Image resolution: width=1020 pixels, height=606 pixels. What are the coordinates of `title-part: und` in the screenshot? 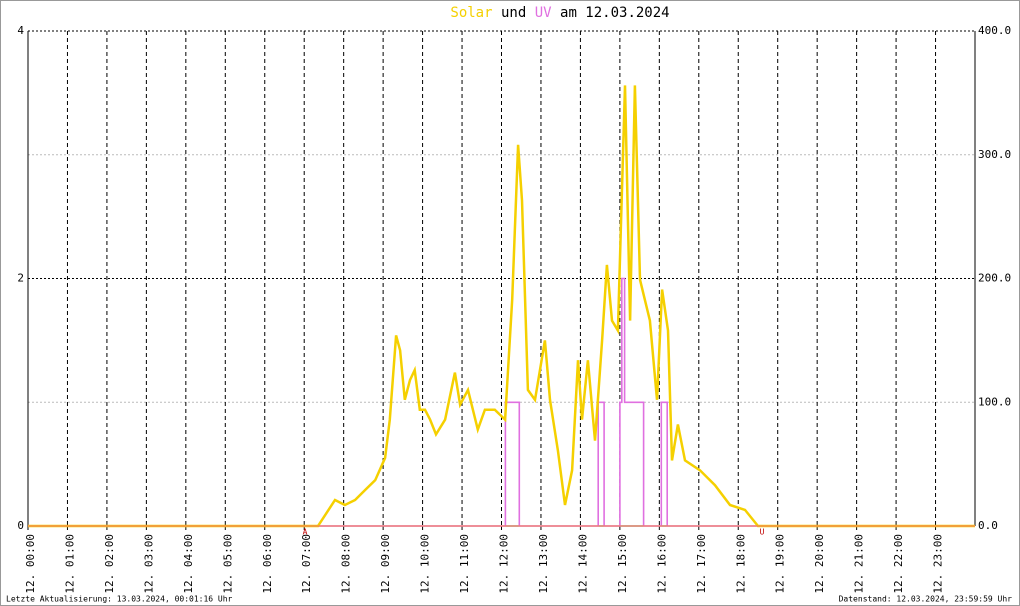 It's located at (513, 13).